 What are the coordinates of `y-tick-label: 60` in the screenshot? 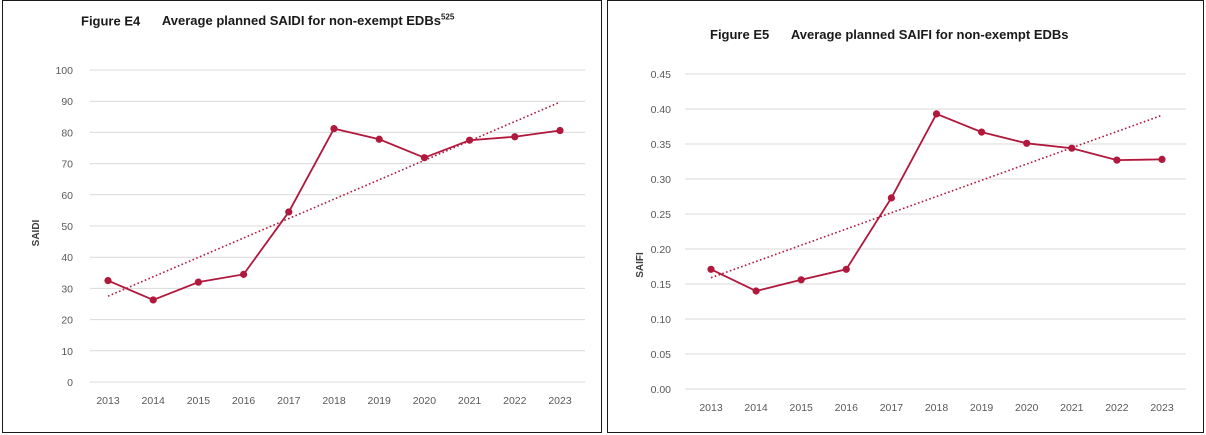 It's located at (67, 196).